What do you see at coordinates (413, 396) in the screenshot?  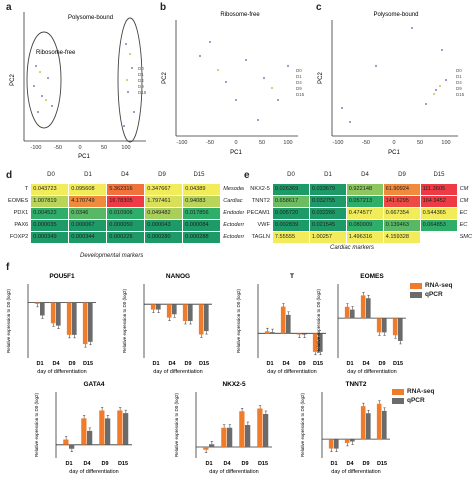 I see `legend-f-bottom: RNA-seq qPCR` at bounding box center [413, 396].